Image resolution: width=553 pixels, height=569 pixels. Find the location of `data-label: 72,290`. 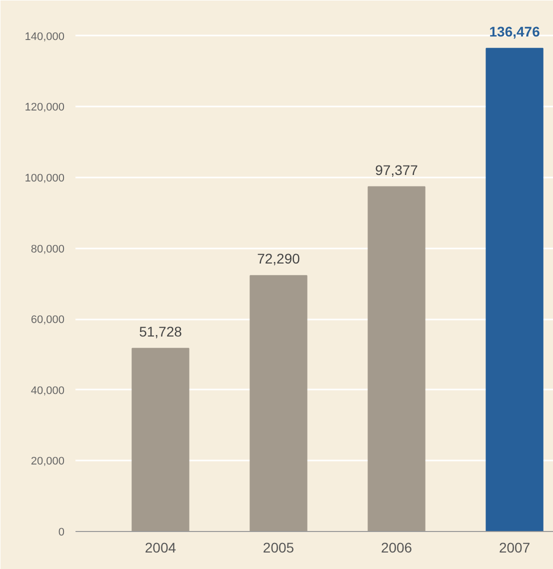

data-label: 72,290 is located at coordinates (278, 258).